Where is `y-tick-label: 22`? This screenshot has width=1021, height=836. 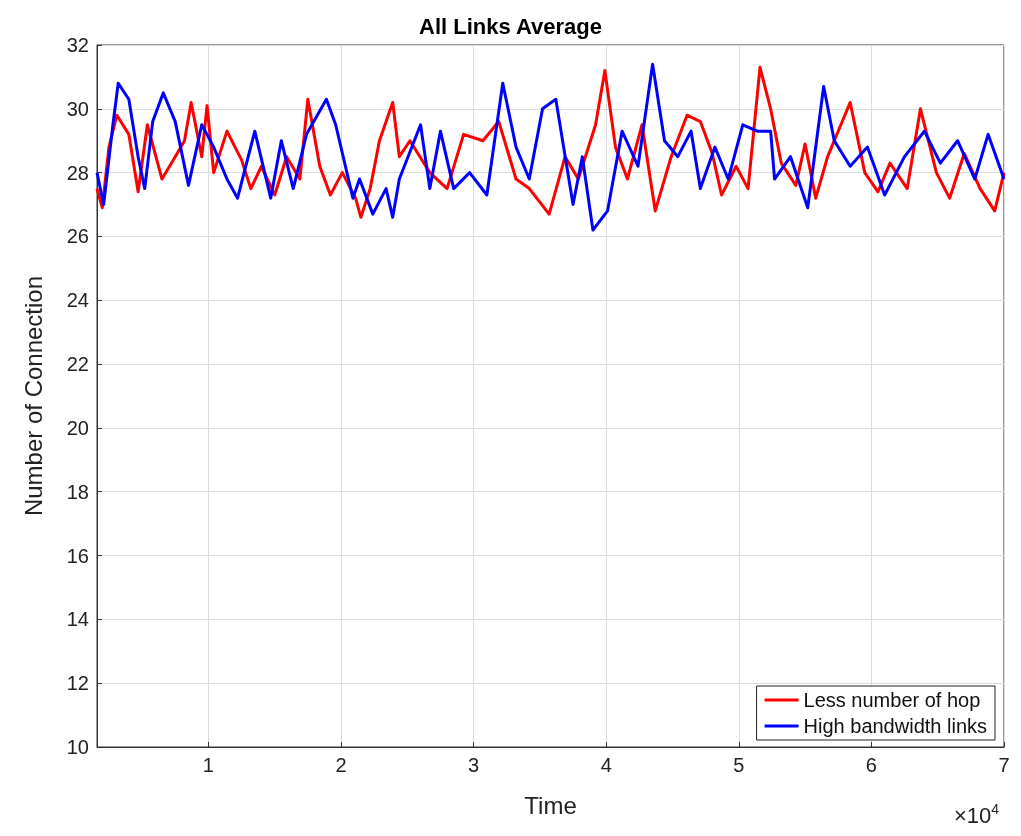
y-tick-label: 22 is located at coordinates (77, 364).